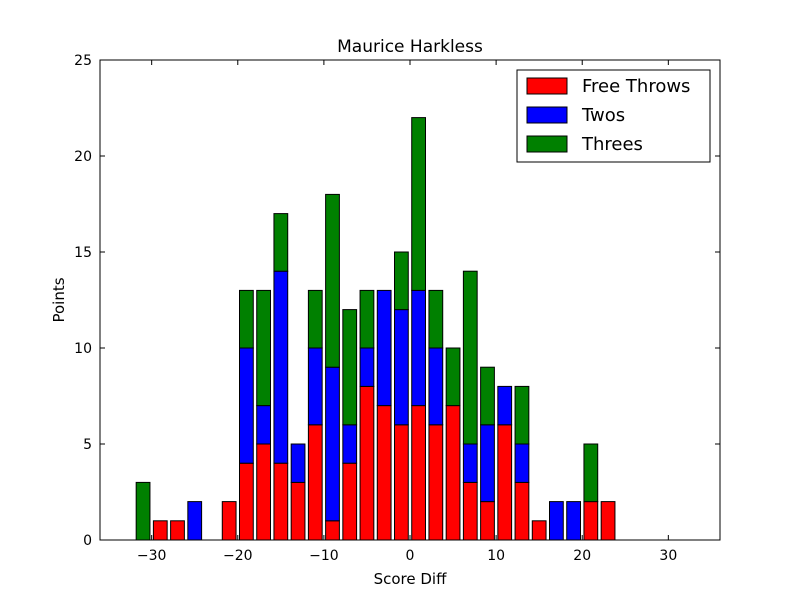  Describe the element at coordinates (410, 579) in the screenshot. I see `x-axis-label: Score Diff` at that location.